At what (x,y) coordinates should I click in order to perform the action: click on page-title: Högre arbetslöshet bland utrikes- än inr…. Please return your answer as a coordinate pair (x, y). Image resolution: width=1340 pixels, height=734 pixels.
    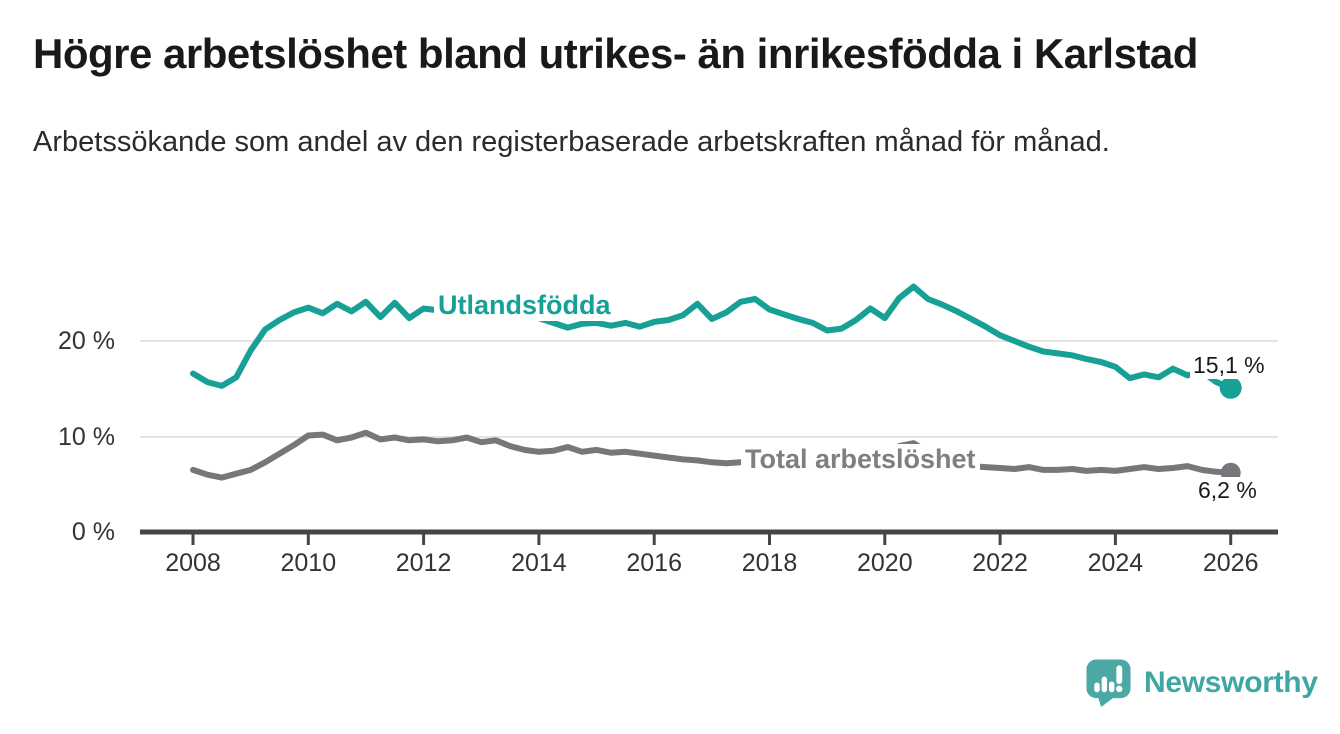
    Looking at the image, I should click on (615, 53).